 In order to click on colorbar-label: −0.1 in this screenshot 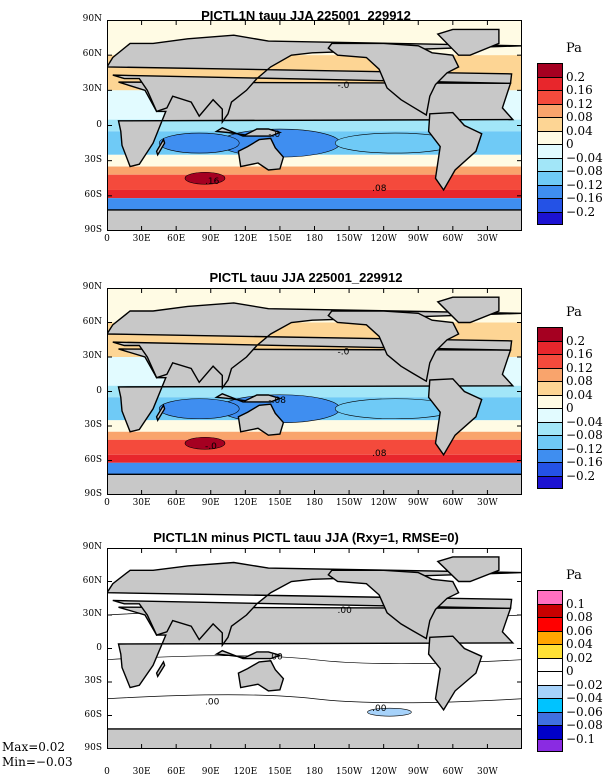, I will do `click(581, 738)`.